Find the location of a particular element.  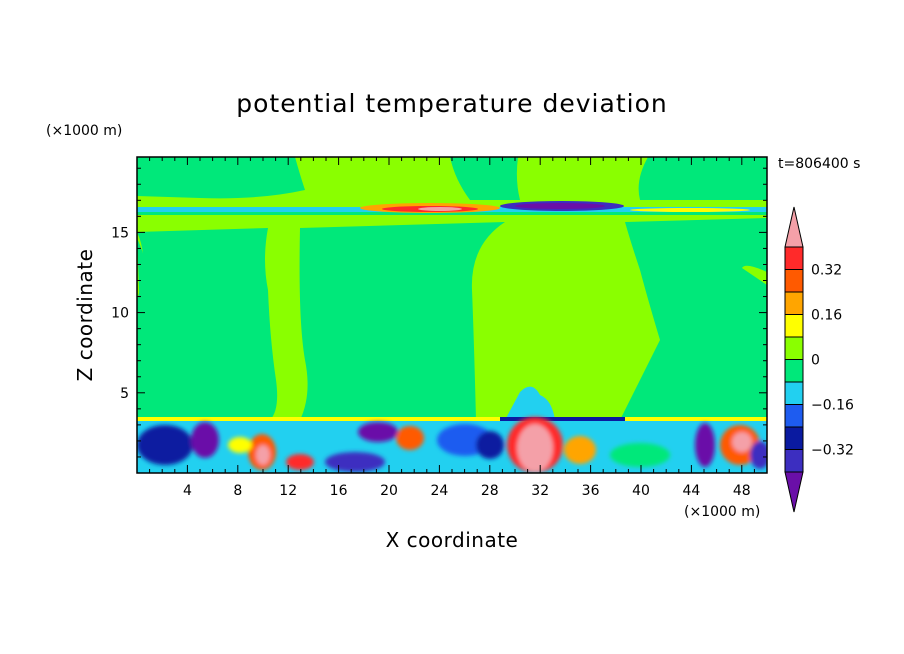

x-tick-label: 32 is located at coordinates (540, 491).